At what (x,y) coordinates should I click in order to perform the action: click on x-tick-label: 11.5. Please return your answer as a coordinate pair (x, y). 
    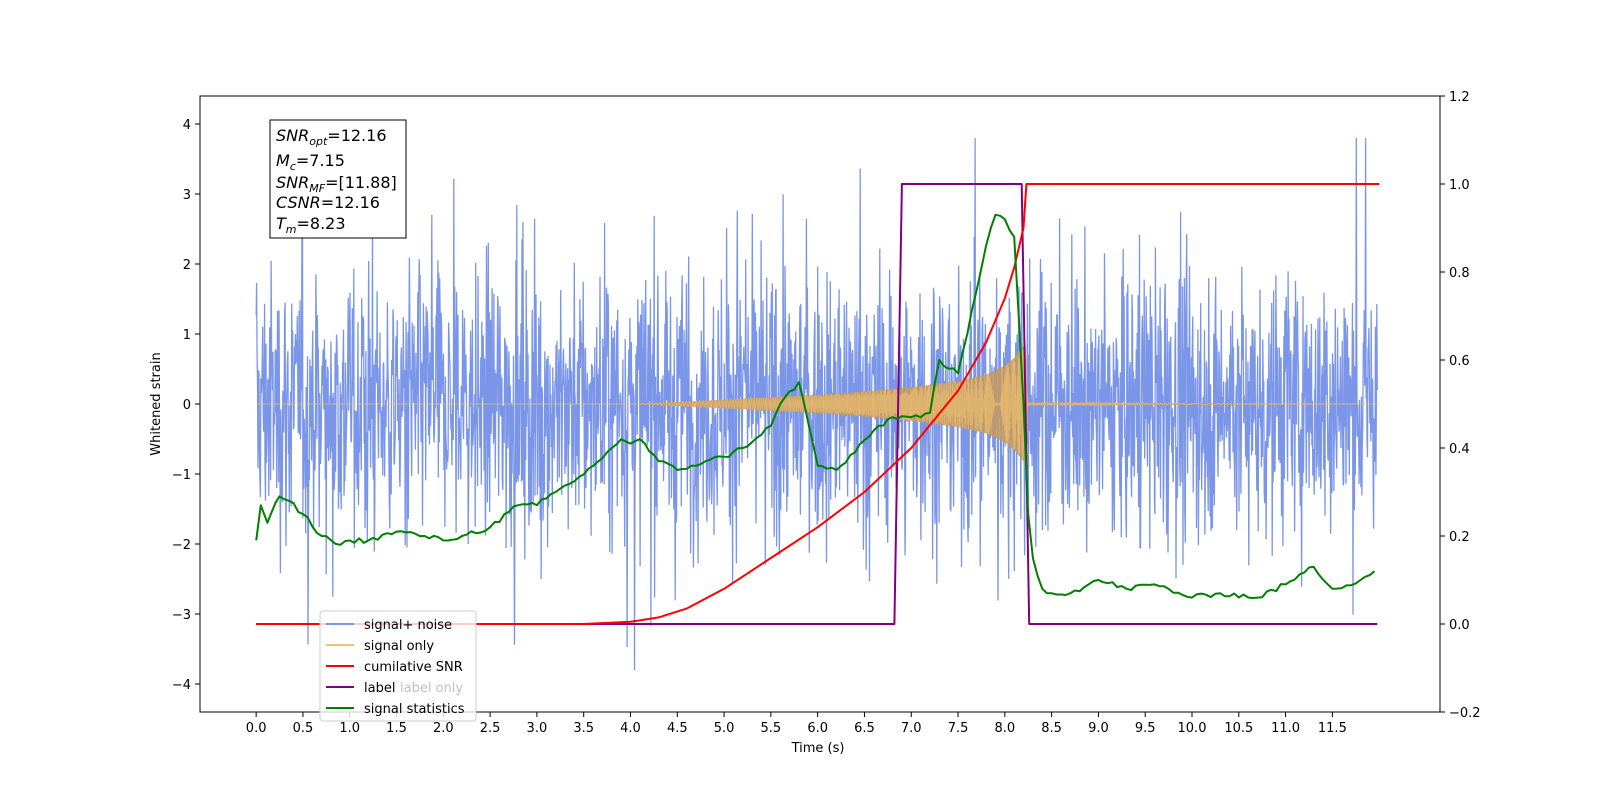
    Looking at the image, I should click on (1332, 728).